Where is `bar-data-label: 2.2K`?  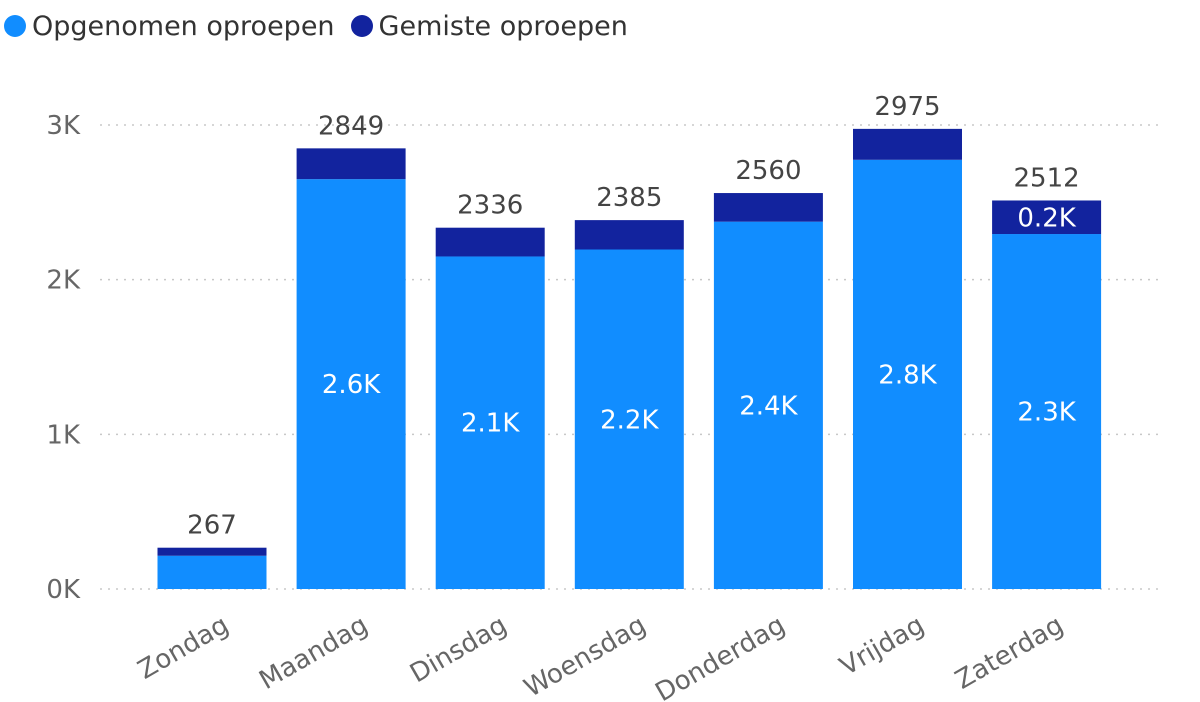
bar-data-label: 2.2K is located at coordinates (629, 420).